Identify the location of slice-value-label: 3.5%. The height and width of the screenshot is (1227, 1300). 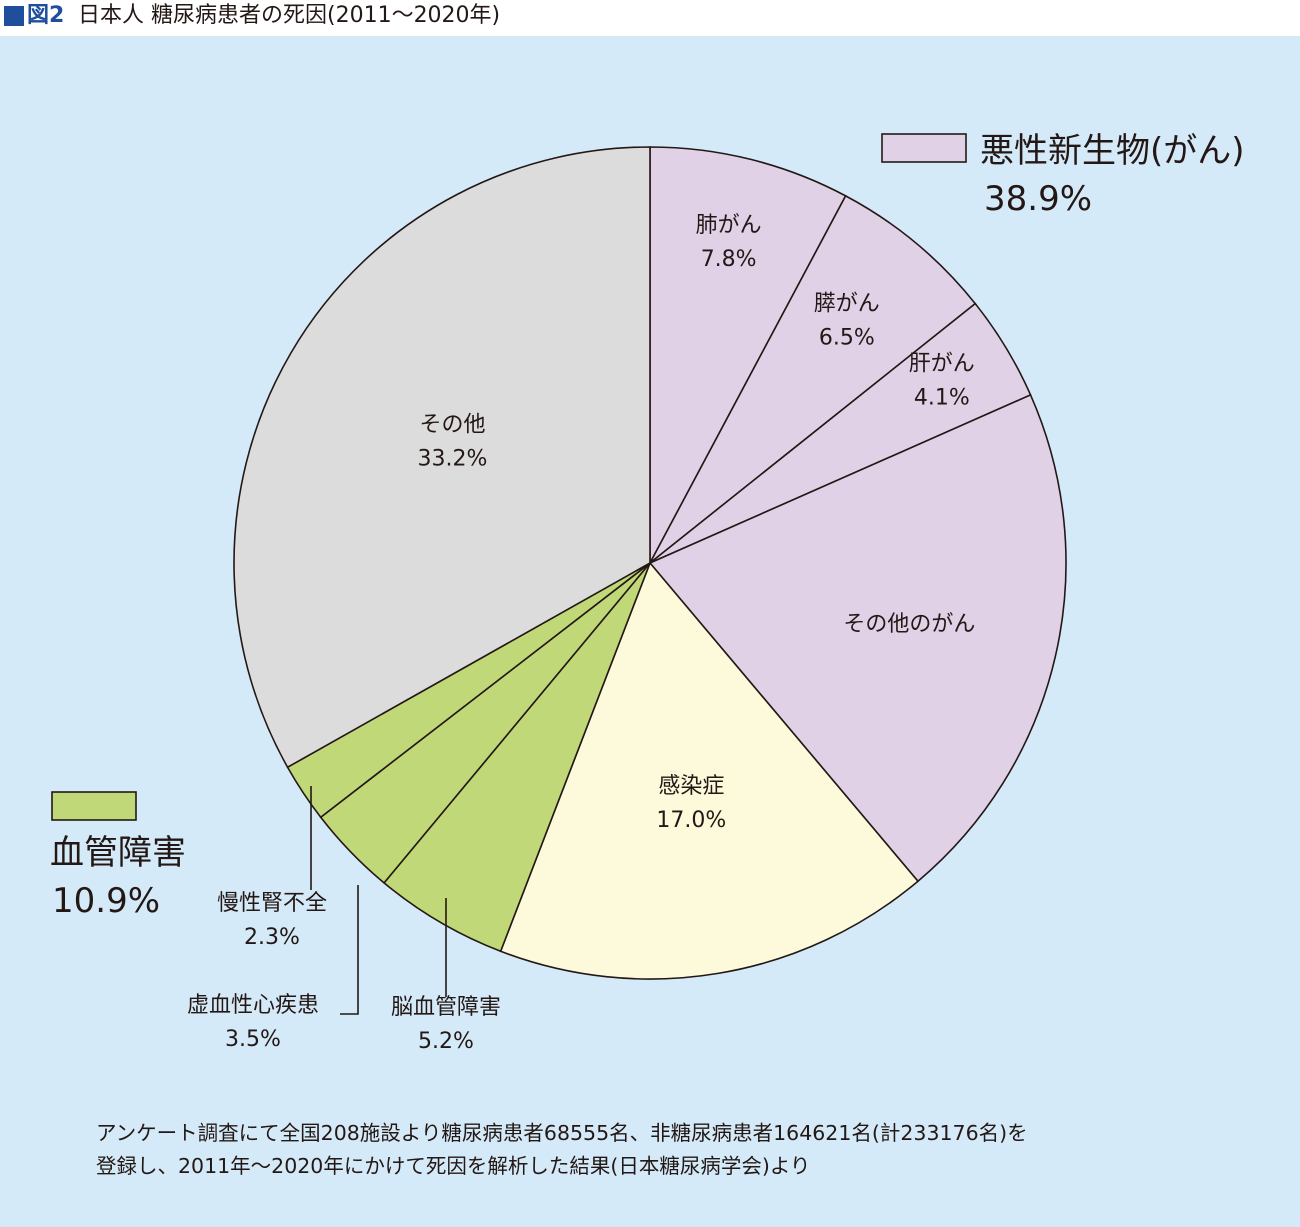
(253, 1039).